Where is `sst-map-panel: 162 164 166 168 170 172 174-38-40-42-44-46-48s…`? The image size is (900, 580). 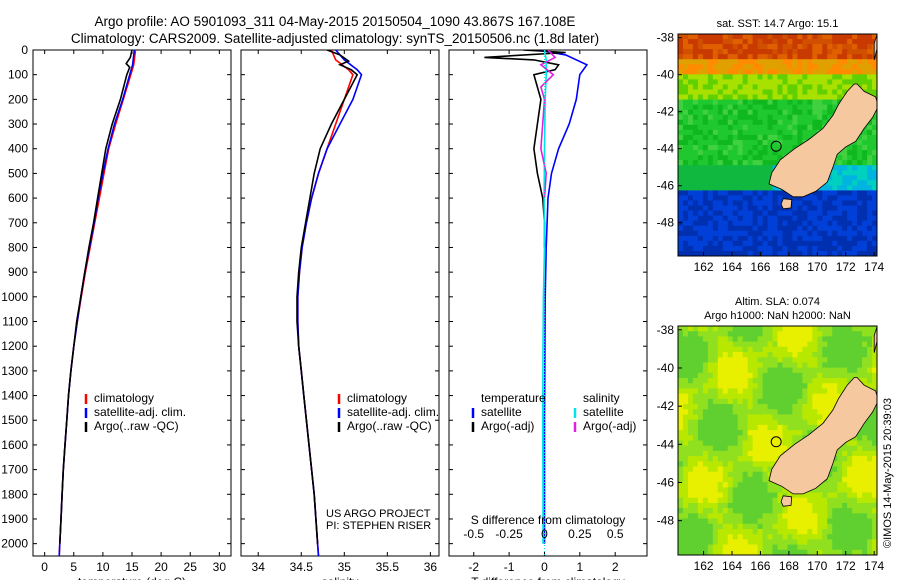
sst-map-panel: 162 164 166 168 170 172 174-38-40-42-44-46-48s… is located at coordinates (771, 146).